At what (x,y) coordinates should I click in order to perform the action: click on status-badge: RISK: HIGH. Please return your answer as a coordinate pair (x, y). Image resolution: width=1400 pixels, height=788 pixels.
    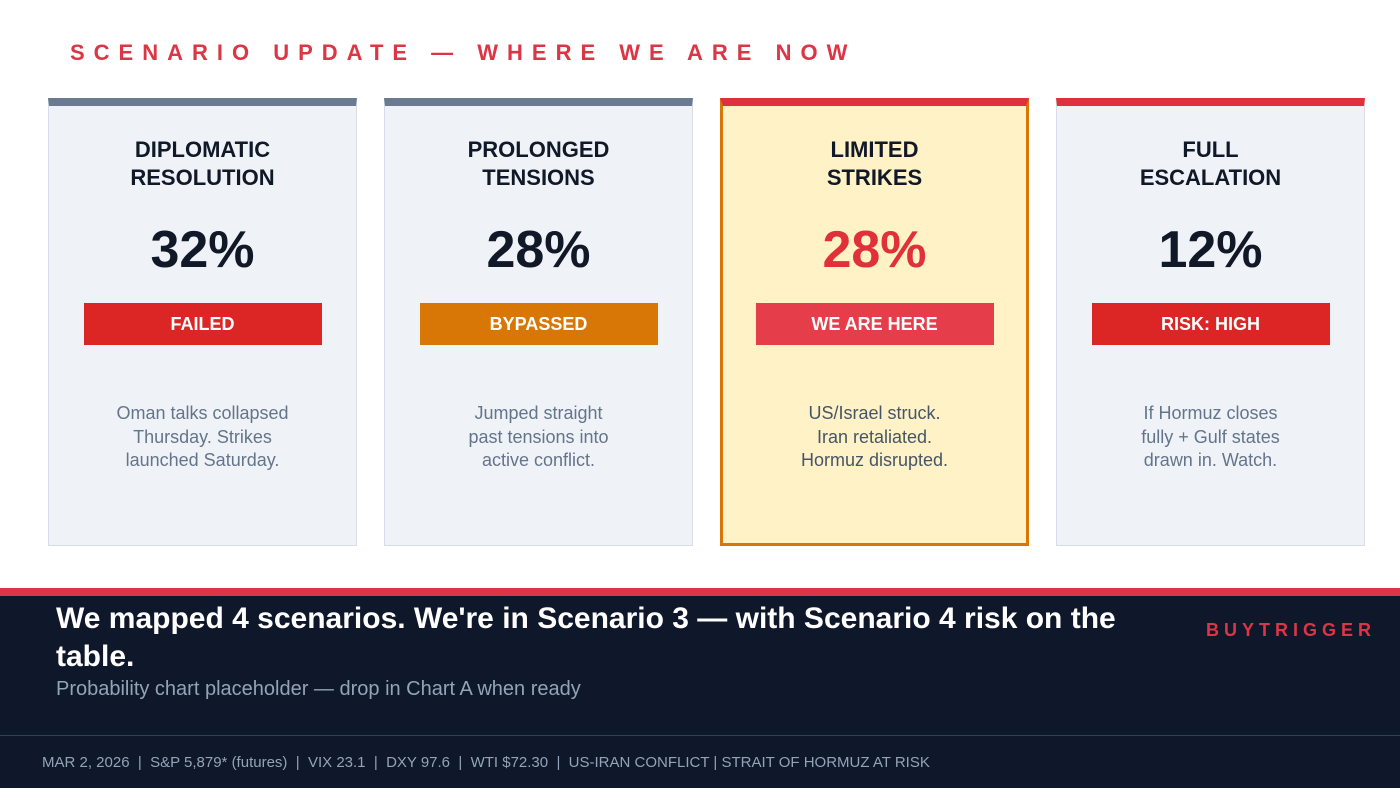
    Looking at the image, I should click on (1210, 324).